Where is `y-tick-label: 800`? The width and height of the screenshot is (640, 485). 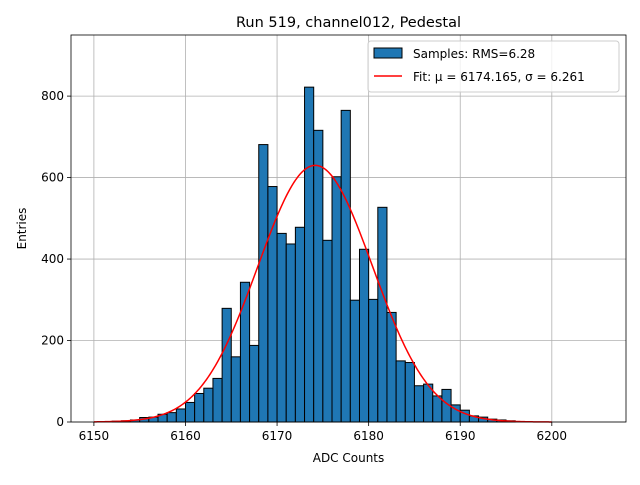
y-tick-label: 800 is located at coordinates (52, 96).